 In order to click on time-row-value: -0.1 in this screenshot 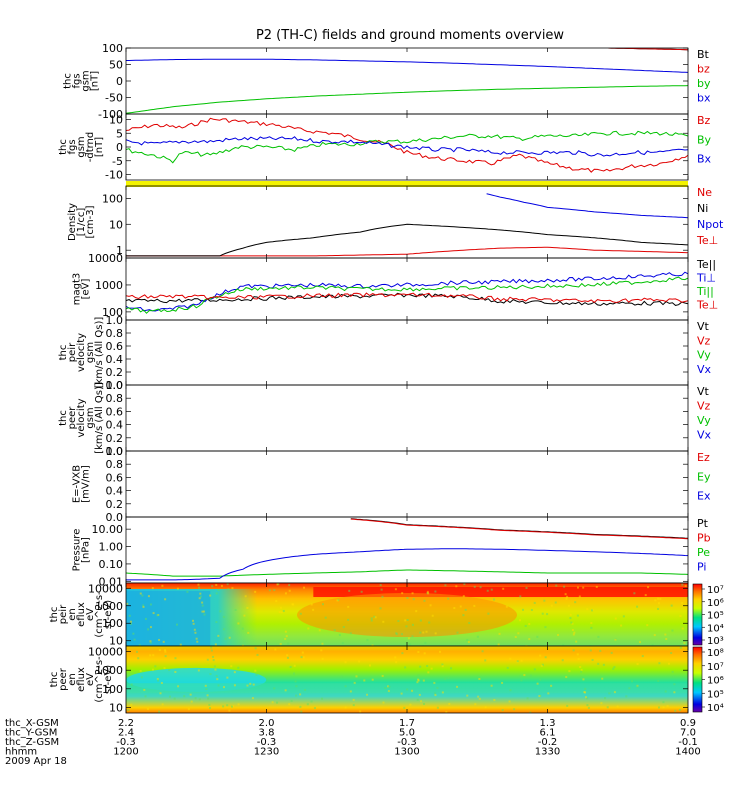, I will do `click(688, 742)`.